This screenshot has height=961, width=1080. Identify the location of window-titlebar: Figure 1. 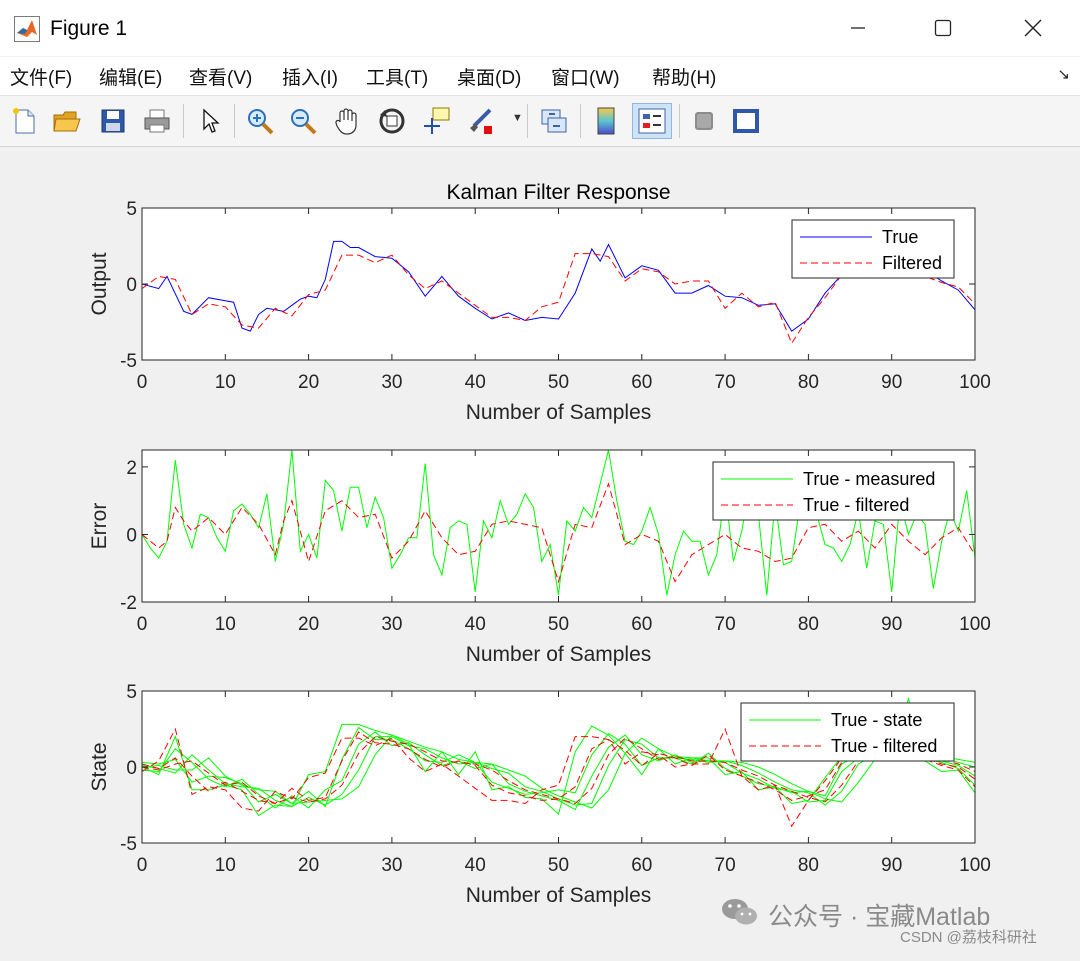
(540, 28).